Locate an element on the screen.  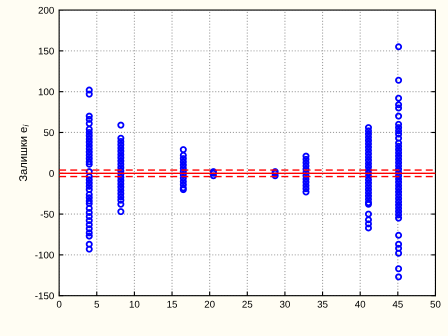
y-tick-label: 150 is located at coordinates (46, 51).